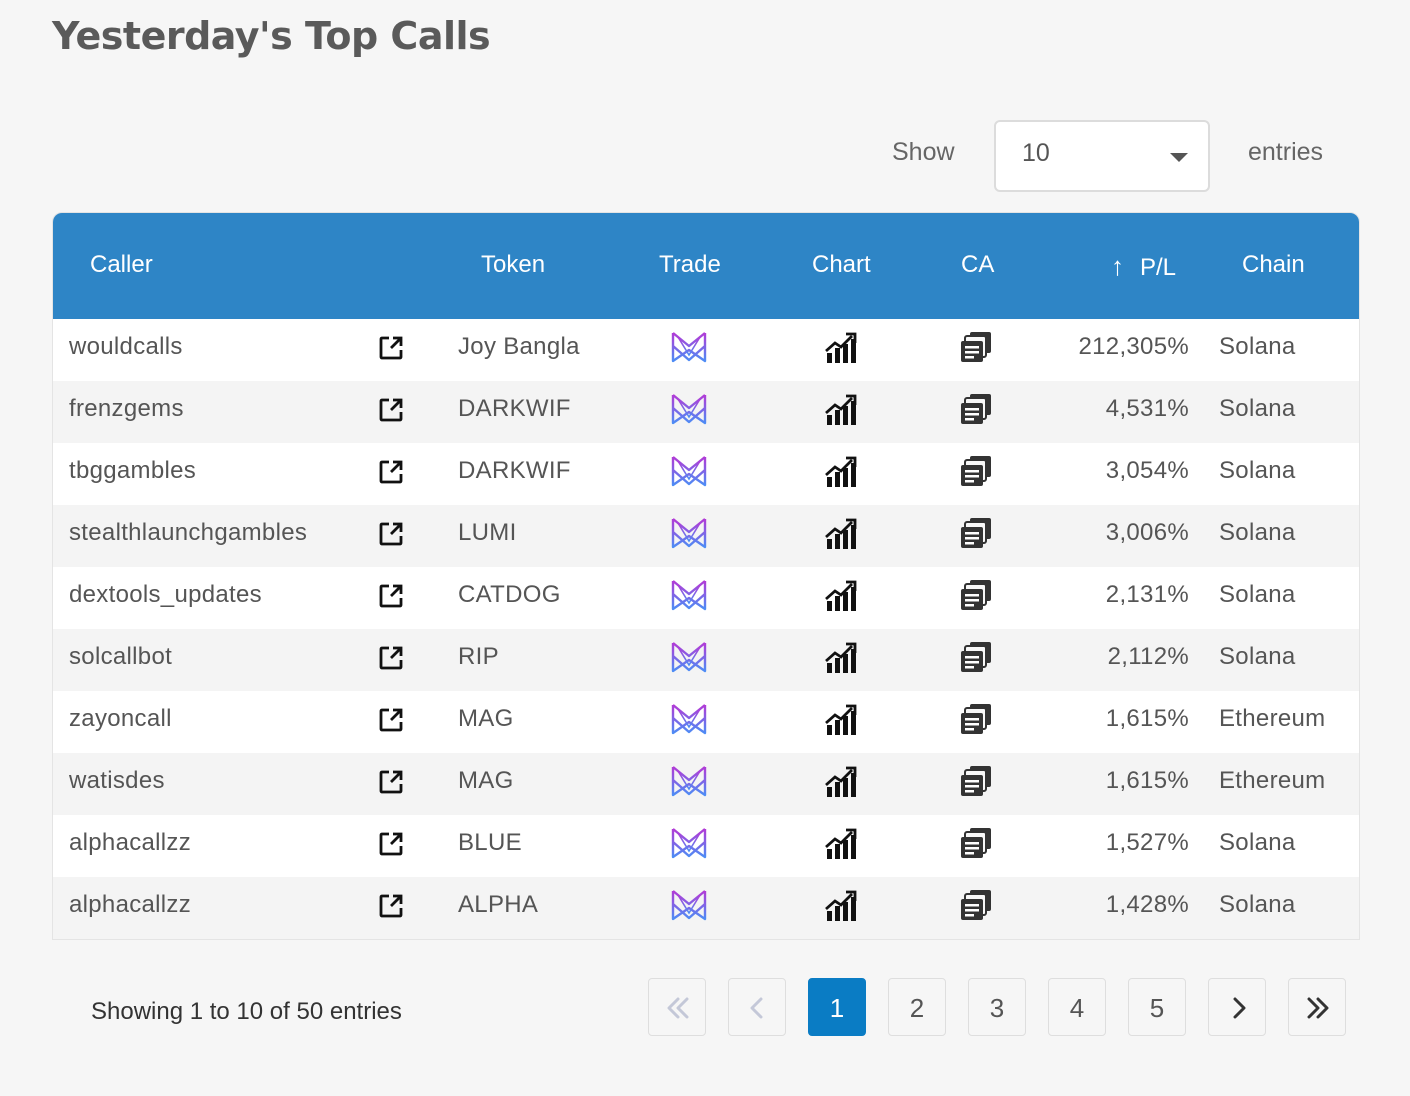 This screenshot has width=1410, height=1096. Describe the element at coordinates (1143, 266) in the screenshot. I see `header-pl: ↑ P/L` at that location.